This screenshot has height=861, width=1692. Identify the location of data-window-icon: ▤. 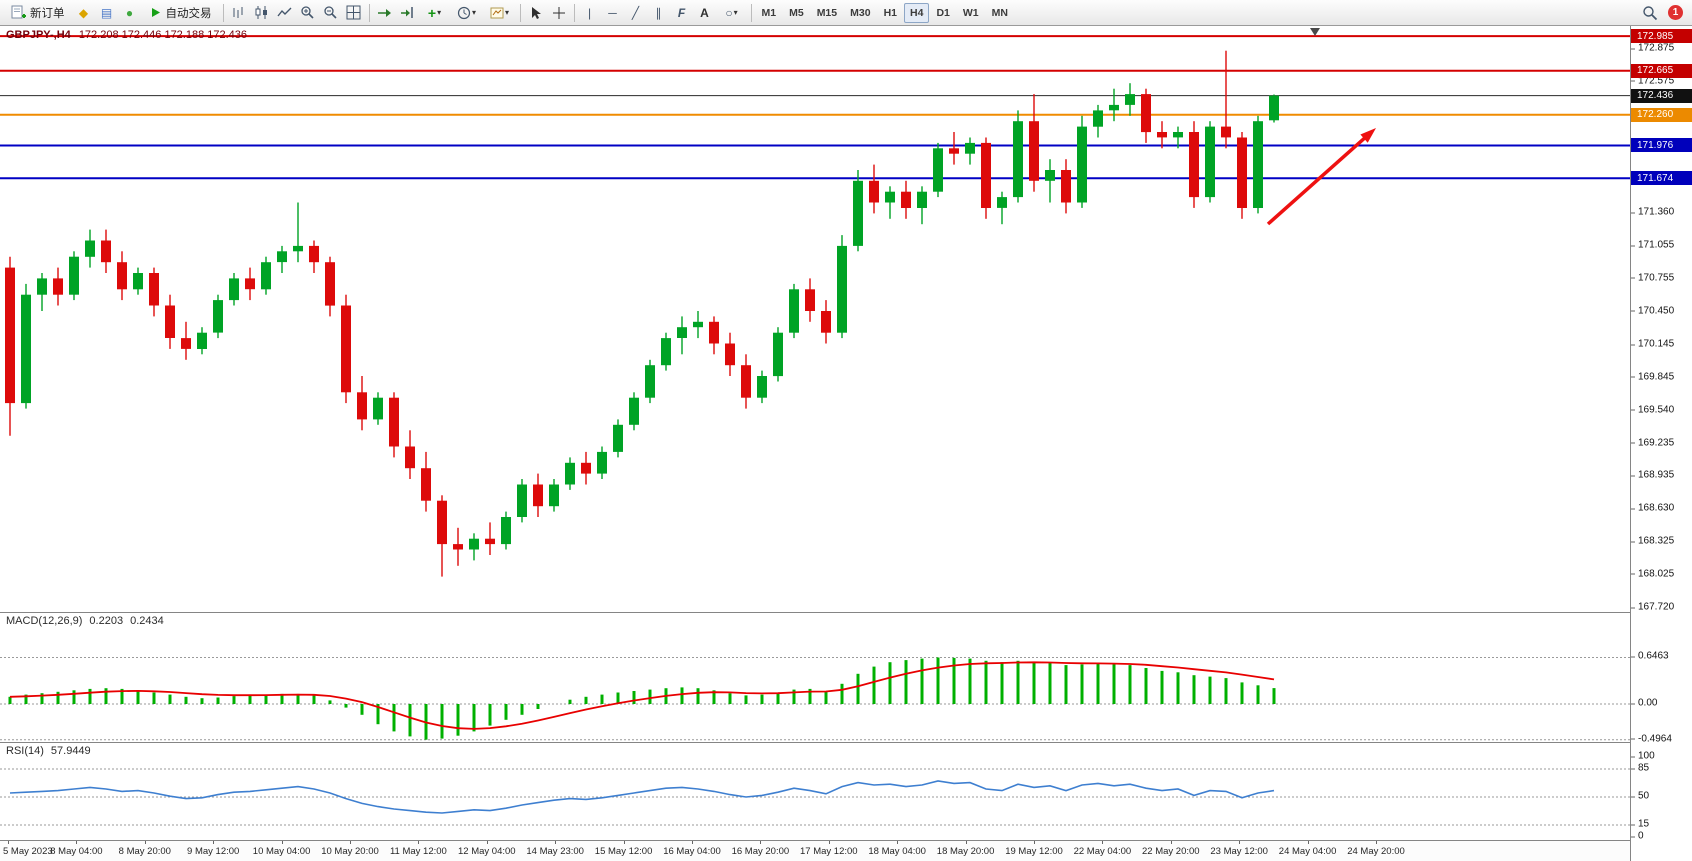
(106, 12).